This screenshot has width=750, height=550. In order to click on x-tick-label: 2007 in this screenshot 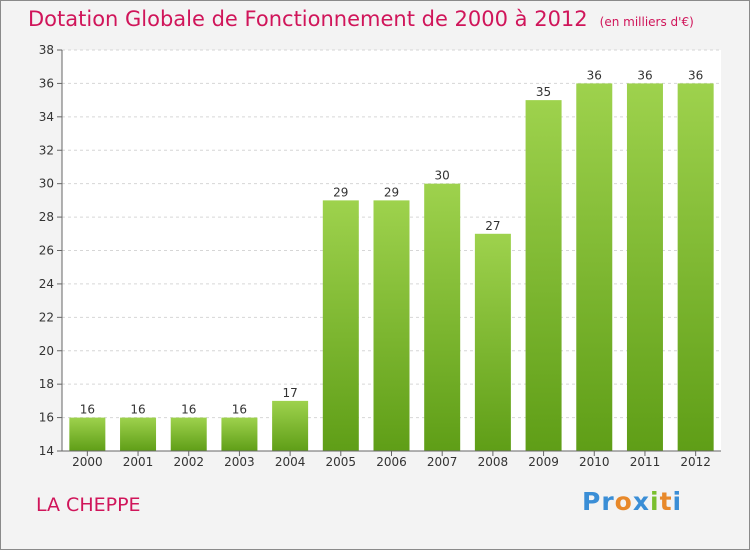, I will do `click(442, 462)`.